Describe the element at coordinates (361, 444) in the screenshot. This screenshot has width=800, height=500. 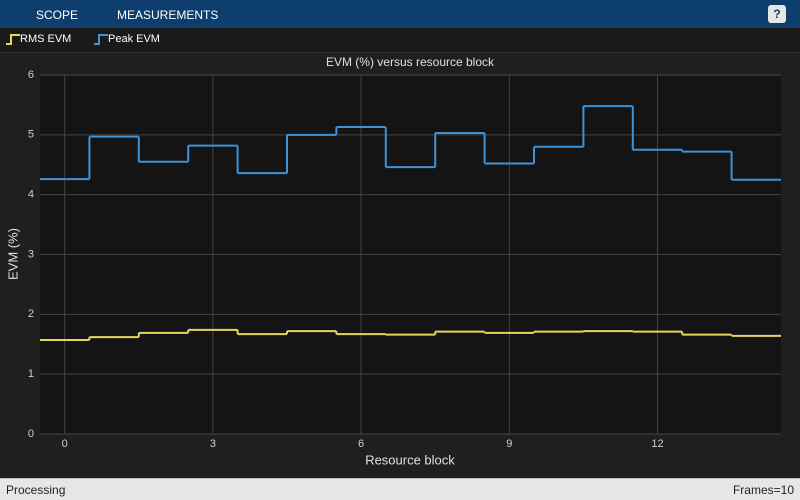
I see `x-tick-label: 6` at that location.